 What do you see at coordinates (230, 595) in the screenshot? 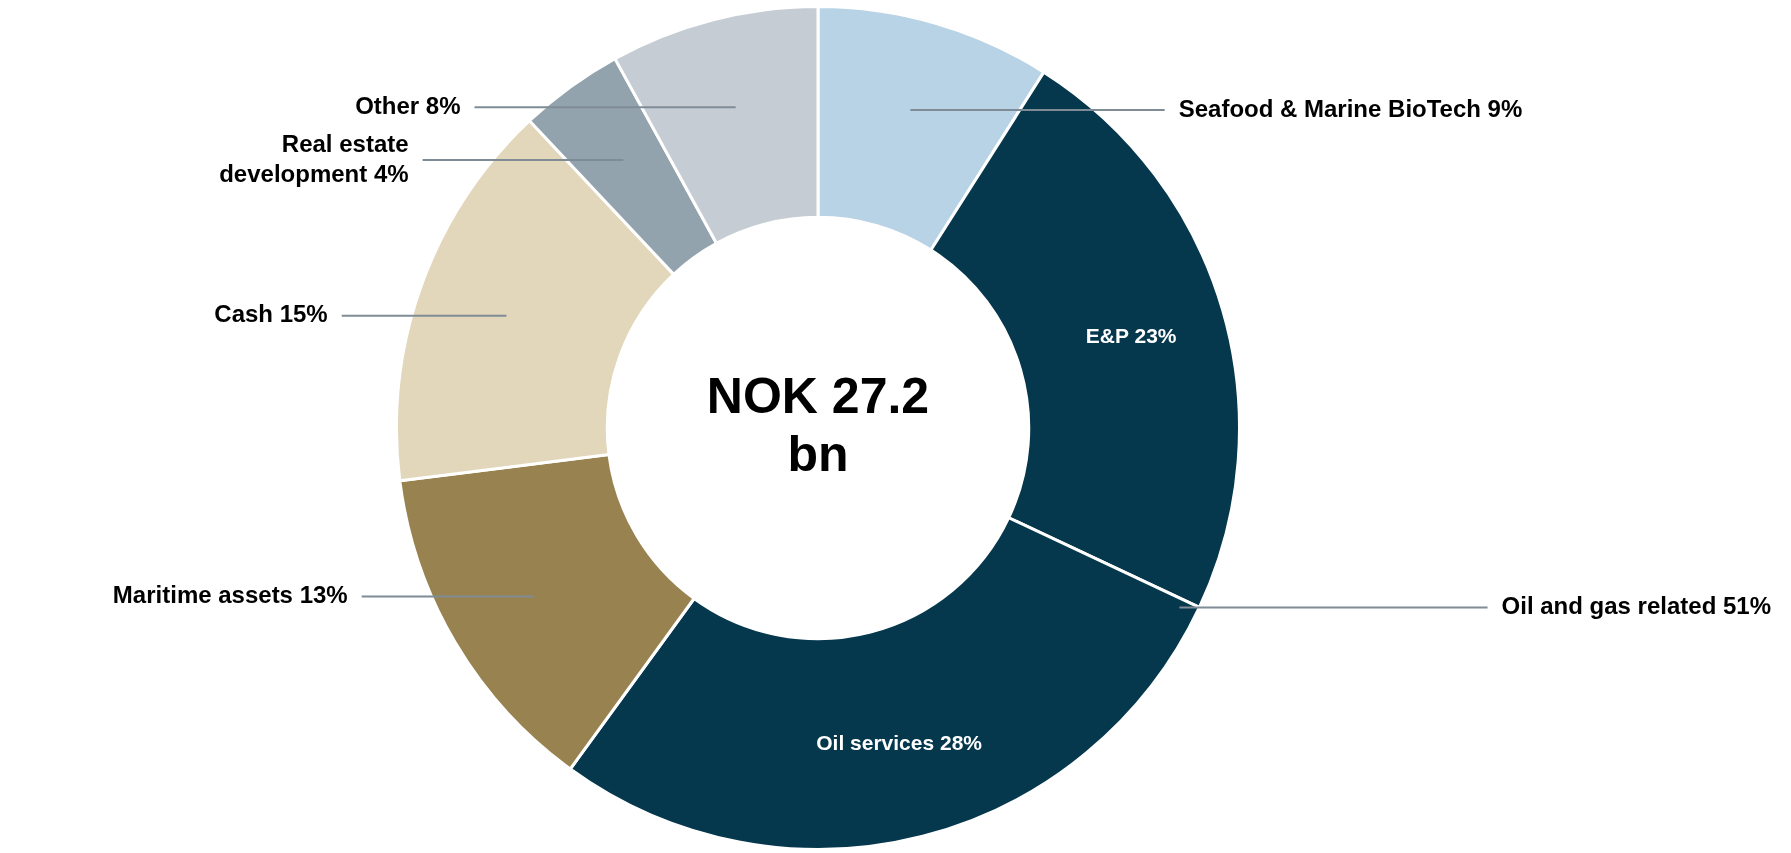
I see `slice-label: Maritime assets 13%` at bounding box center [230, 595].